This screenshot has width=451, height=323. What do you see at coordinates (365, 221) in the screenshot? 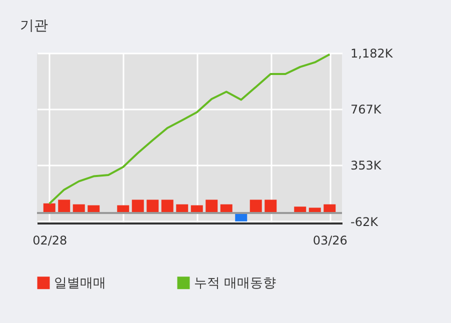
I see `y-tick-label: -62K` at bounding box center [365, 221].